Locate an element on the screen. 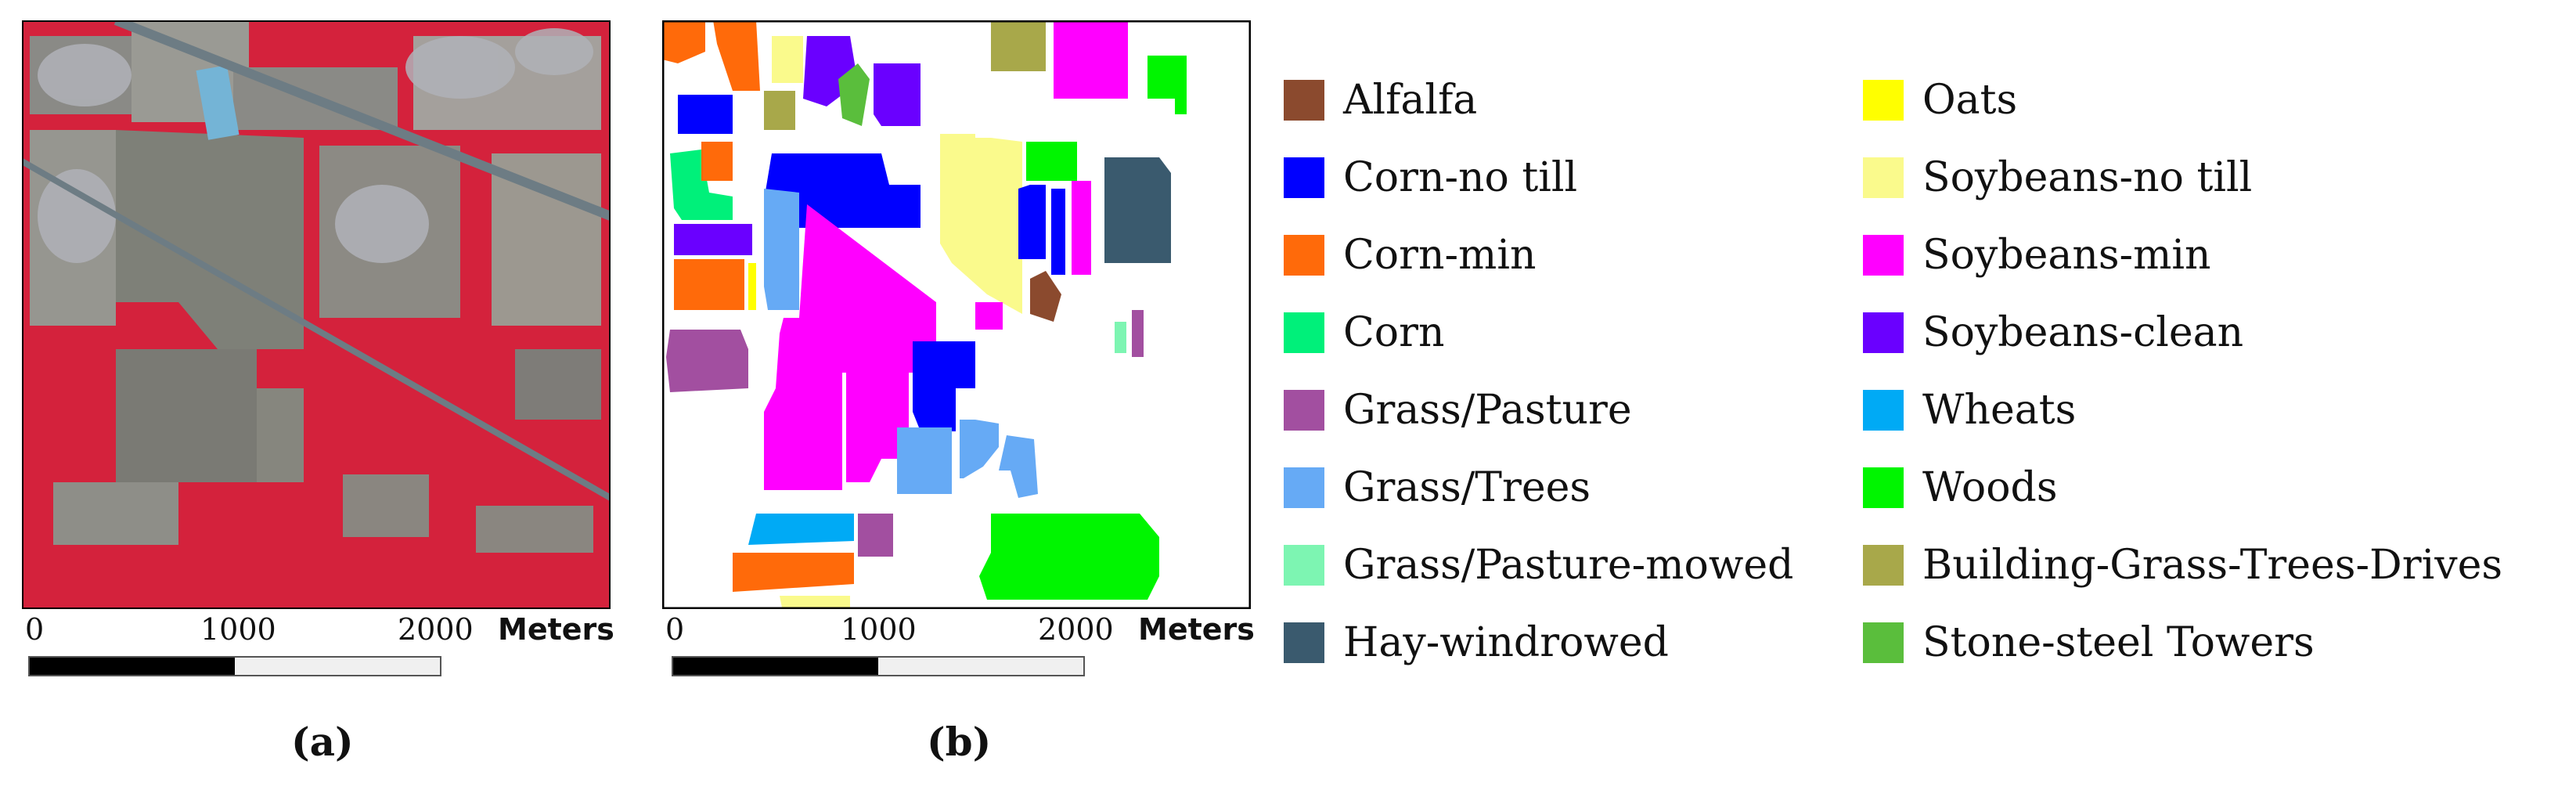 The width and height of the screenshot is (2576, 786). legend-item: Soybeans-no till is located at coordinates (2057, 177).